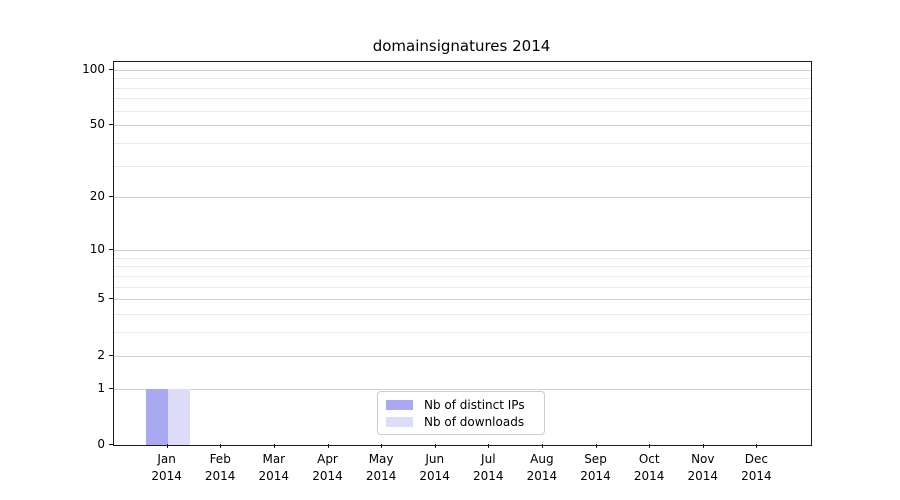  Describe the element at coordinates (97, 196) in the screenshot. I see `y-axis-tick-label: 20` at that location.